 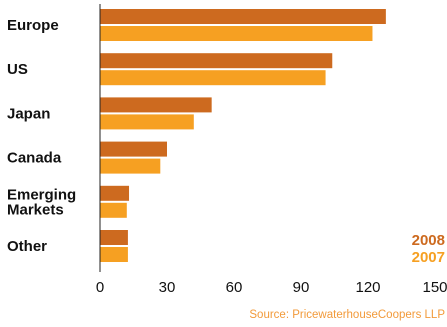 I want to click on category-label-emerging-markets: Emerging Markets, so click(x=41, y=202).